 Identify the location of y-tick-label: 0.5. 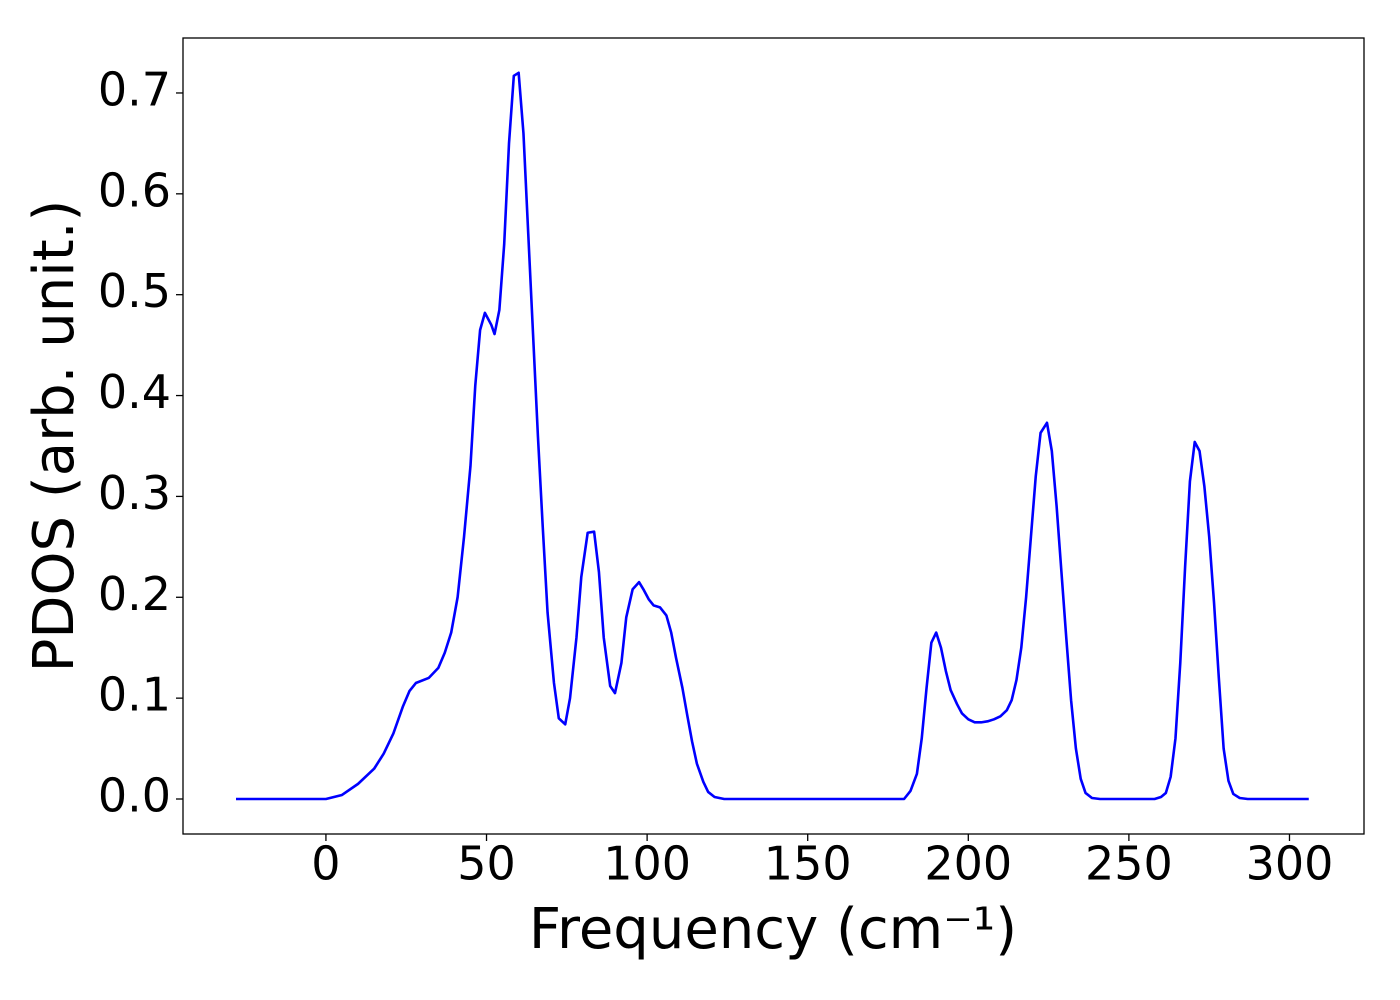
(134, 291).